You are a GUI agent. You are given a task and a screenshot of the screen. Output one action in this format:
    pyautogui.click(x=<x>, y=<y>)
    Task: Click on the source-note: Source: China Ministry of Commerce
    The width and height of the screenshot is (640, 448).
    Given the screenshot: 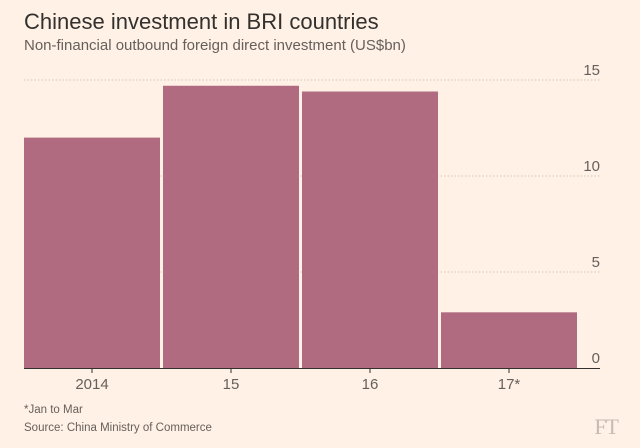 What is the action you would take?
    pyautogui.click(x=118, y=428)
    